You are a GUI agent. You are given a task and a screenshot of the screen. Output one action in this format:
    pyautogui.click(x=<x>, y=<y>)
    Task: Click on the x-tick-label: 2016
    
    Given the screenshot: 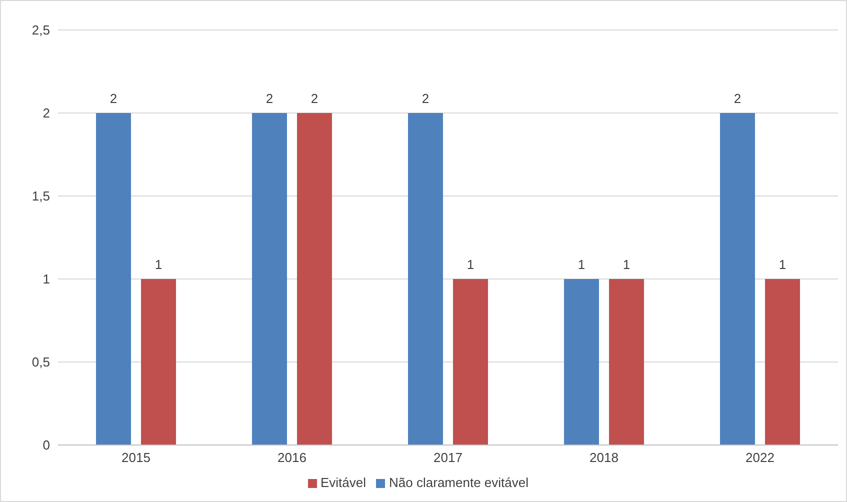 What is the action you would take?
    pyautogui.click(x=292, y=458)
    